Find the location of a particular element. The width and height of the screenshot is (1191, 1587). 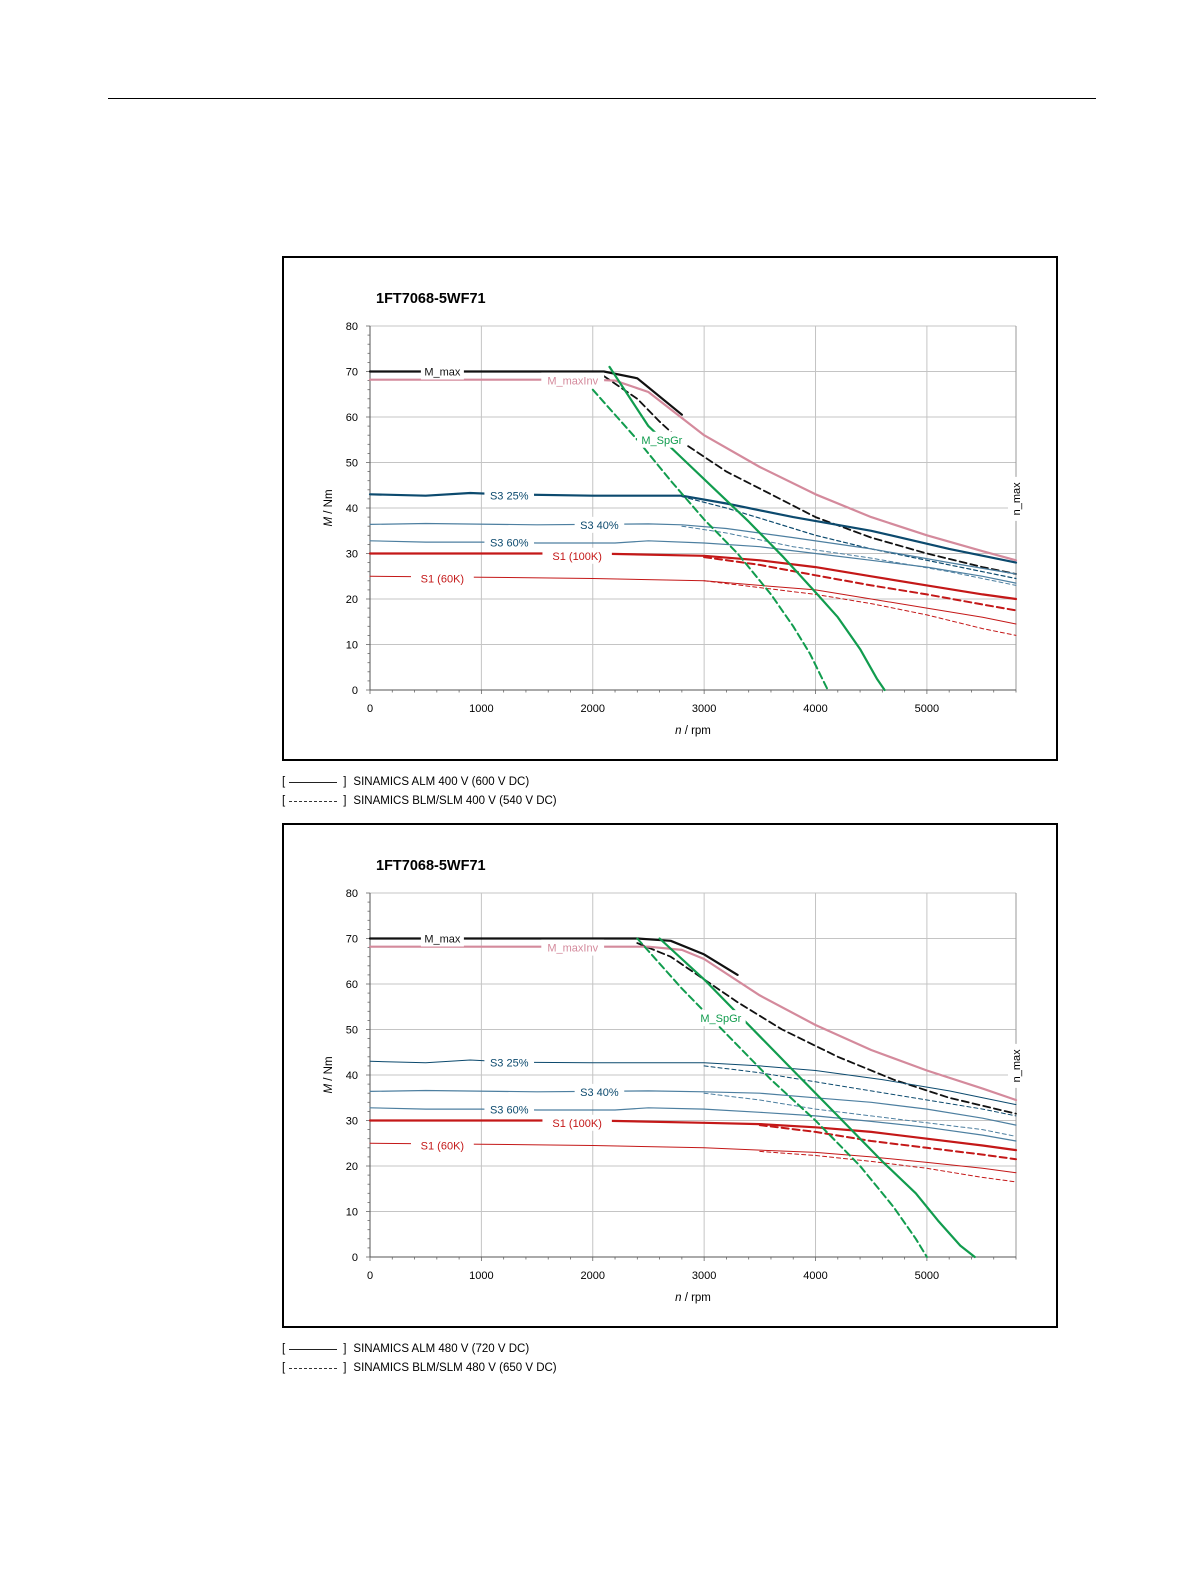

y-tick-label: 60 is located at coordinates (352, 985).